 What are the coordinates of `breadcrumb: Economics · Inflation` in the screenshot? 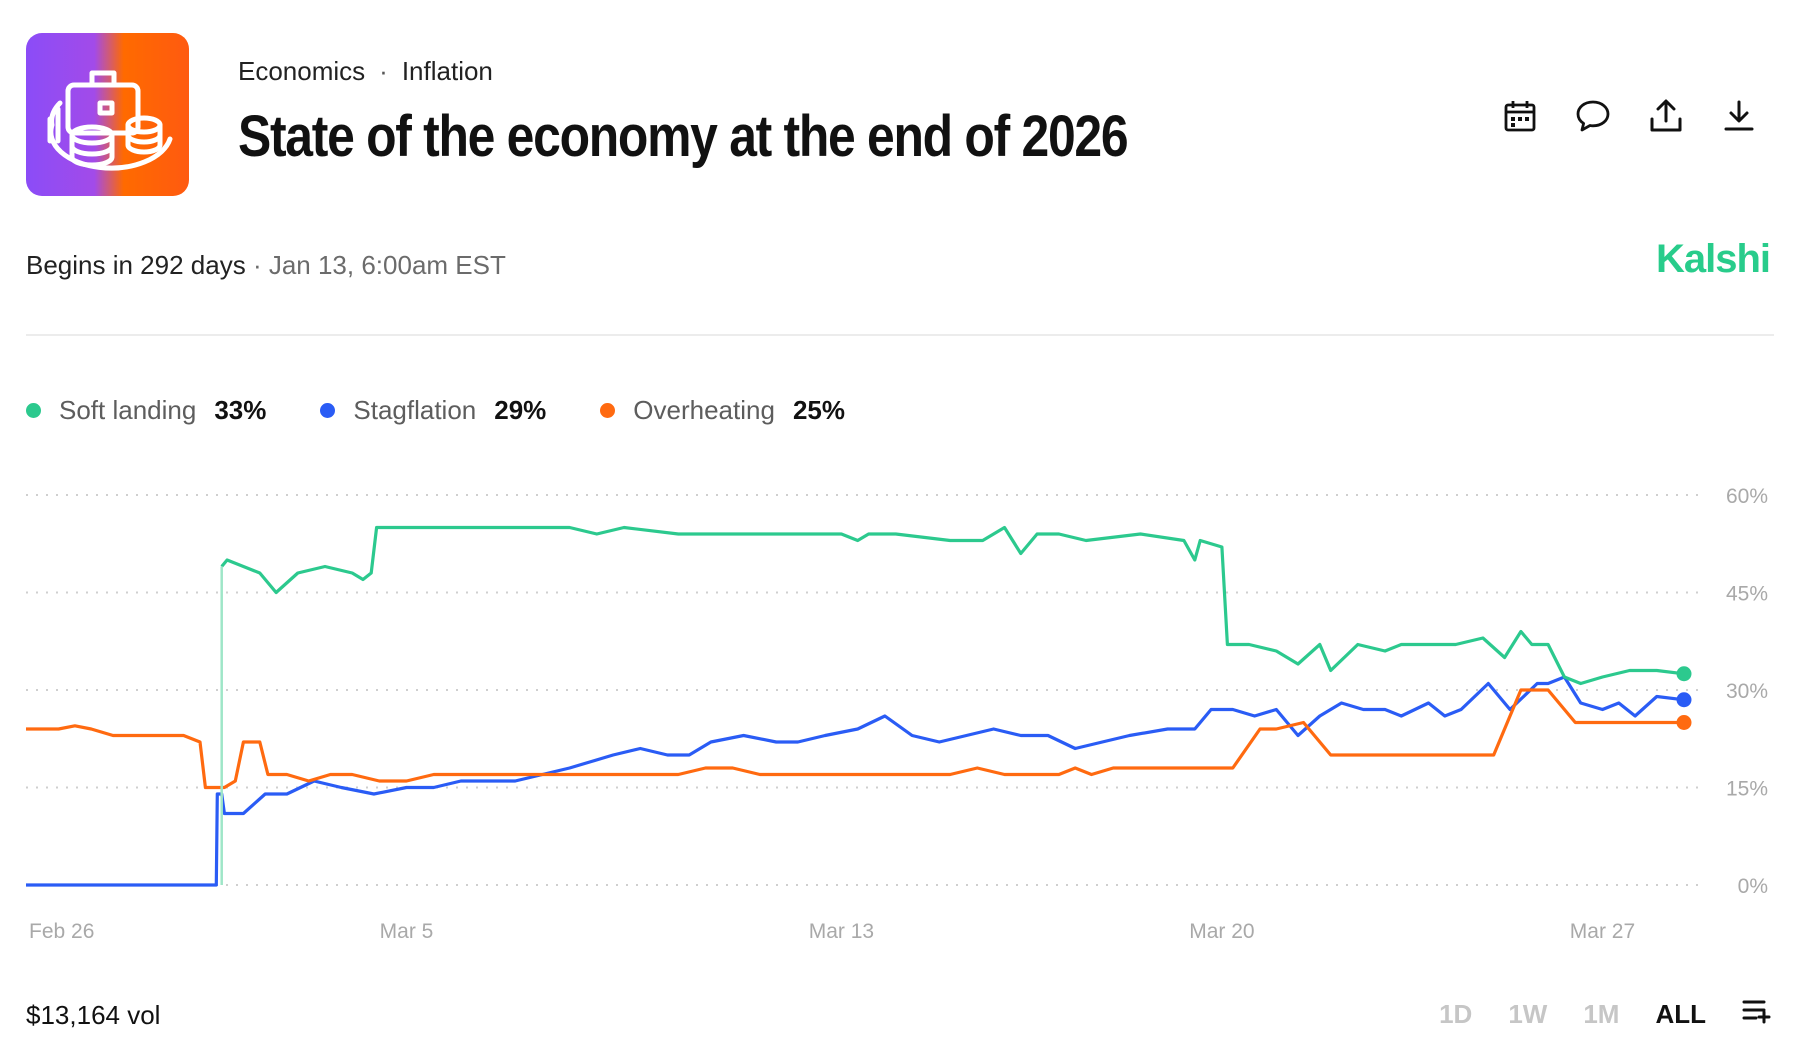 It's located at (365, 71).